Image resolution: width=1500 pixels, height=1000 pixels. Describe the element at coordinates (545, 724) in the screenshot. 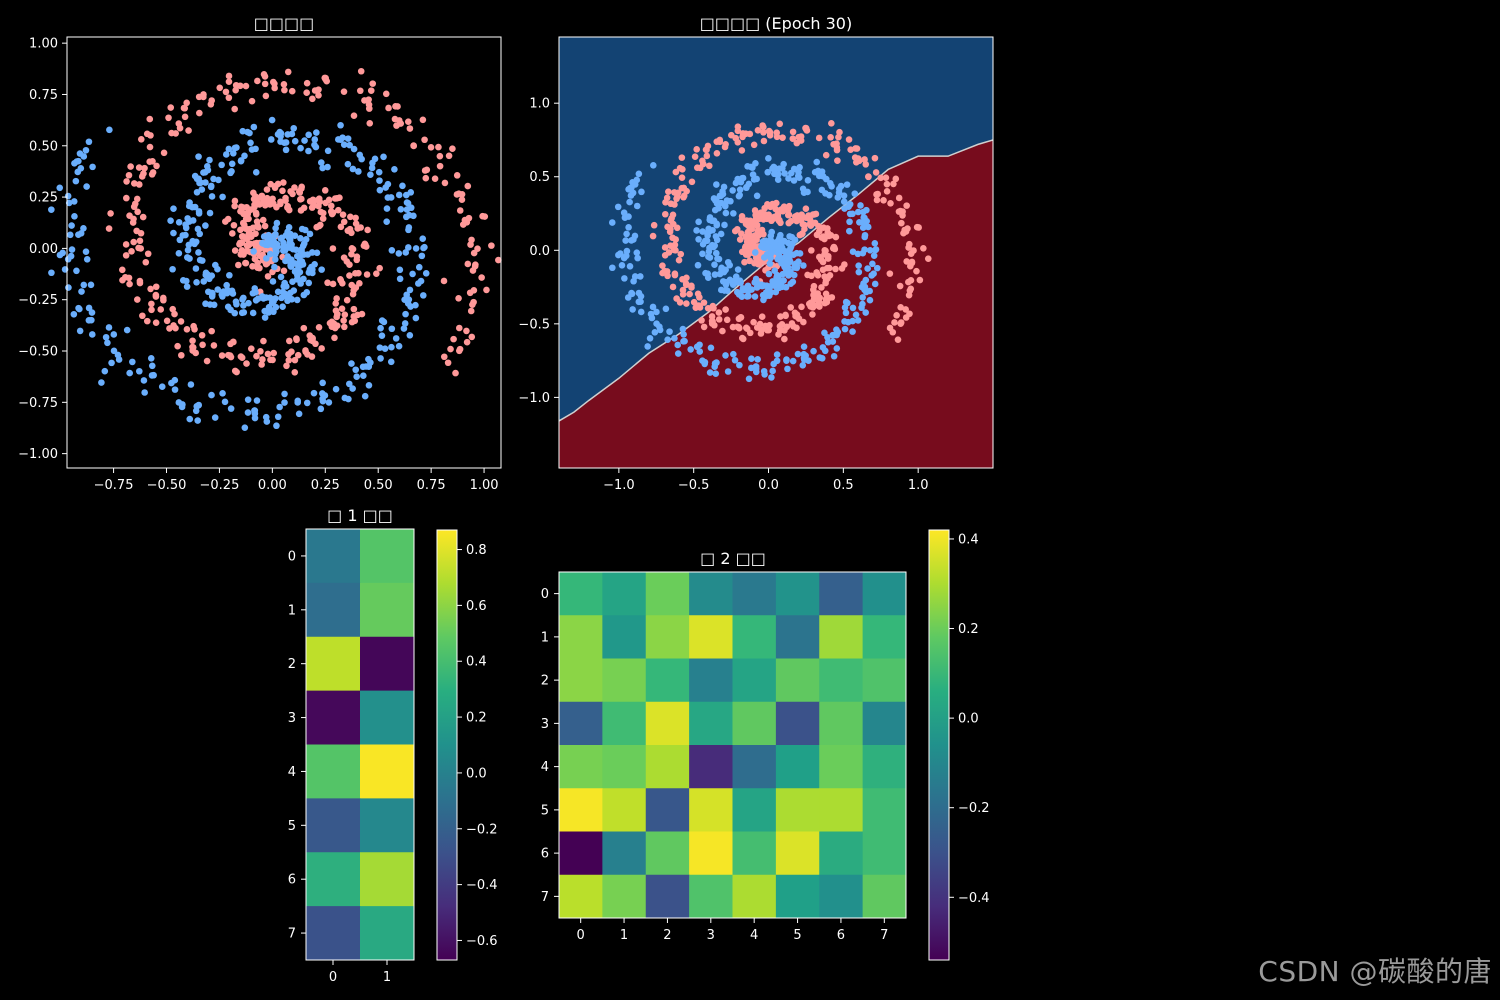

I see `y-tick-label: 3` at that location.